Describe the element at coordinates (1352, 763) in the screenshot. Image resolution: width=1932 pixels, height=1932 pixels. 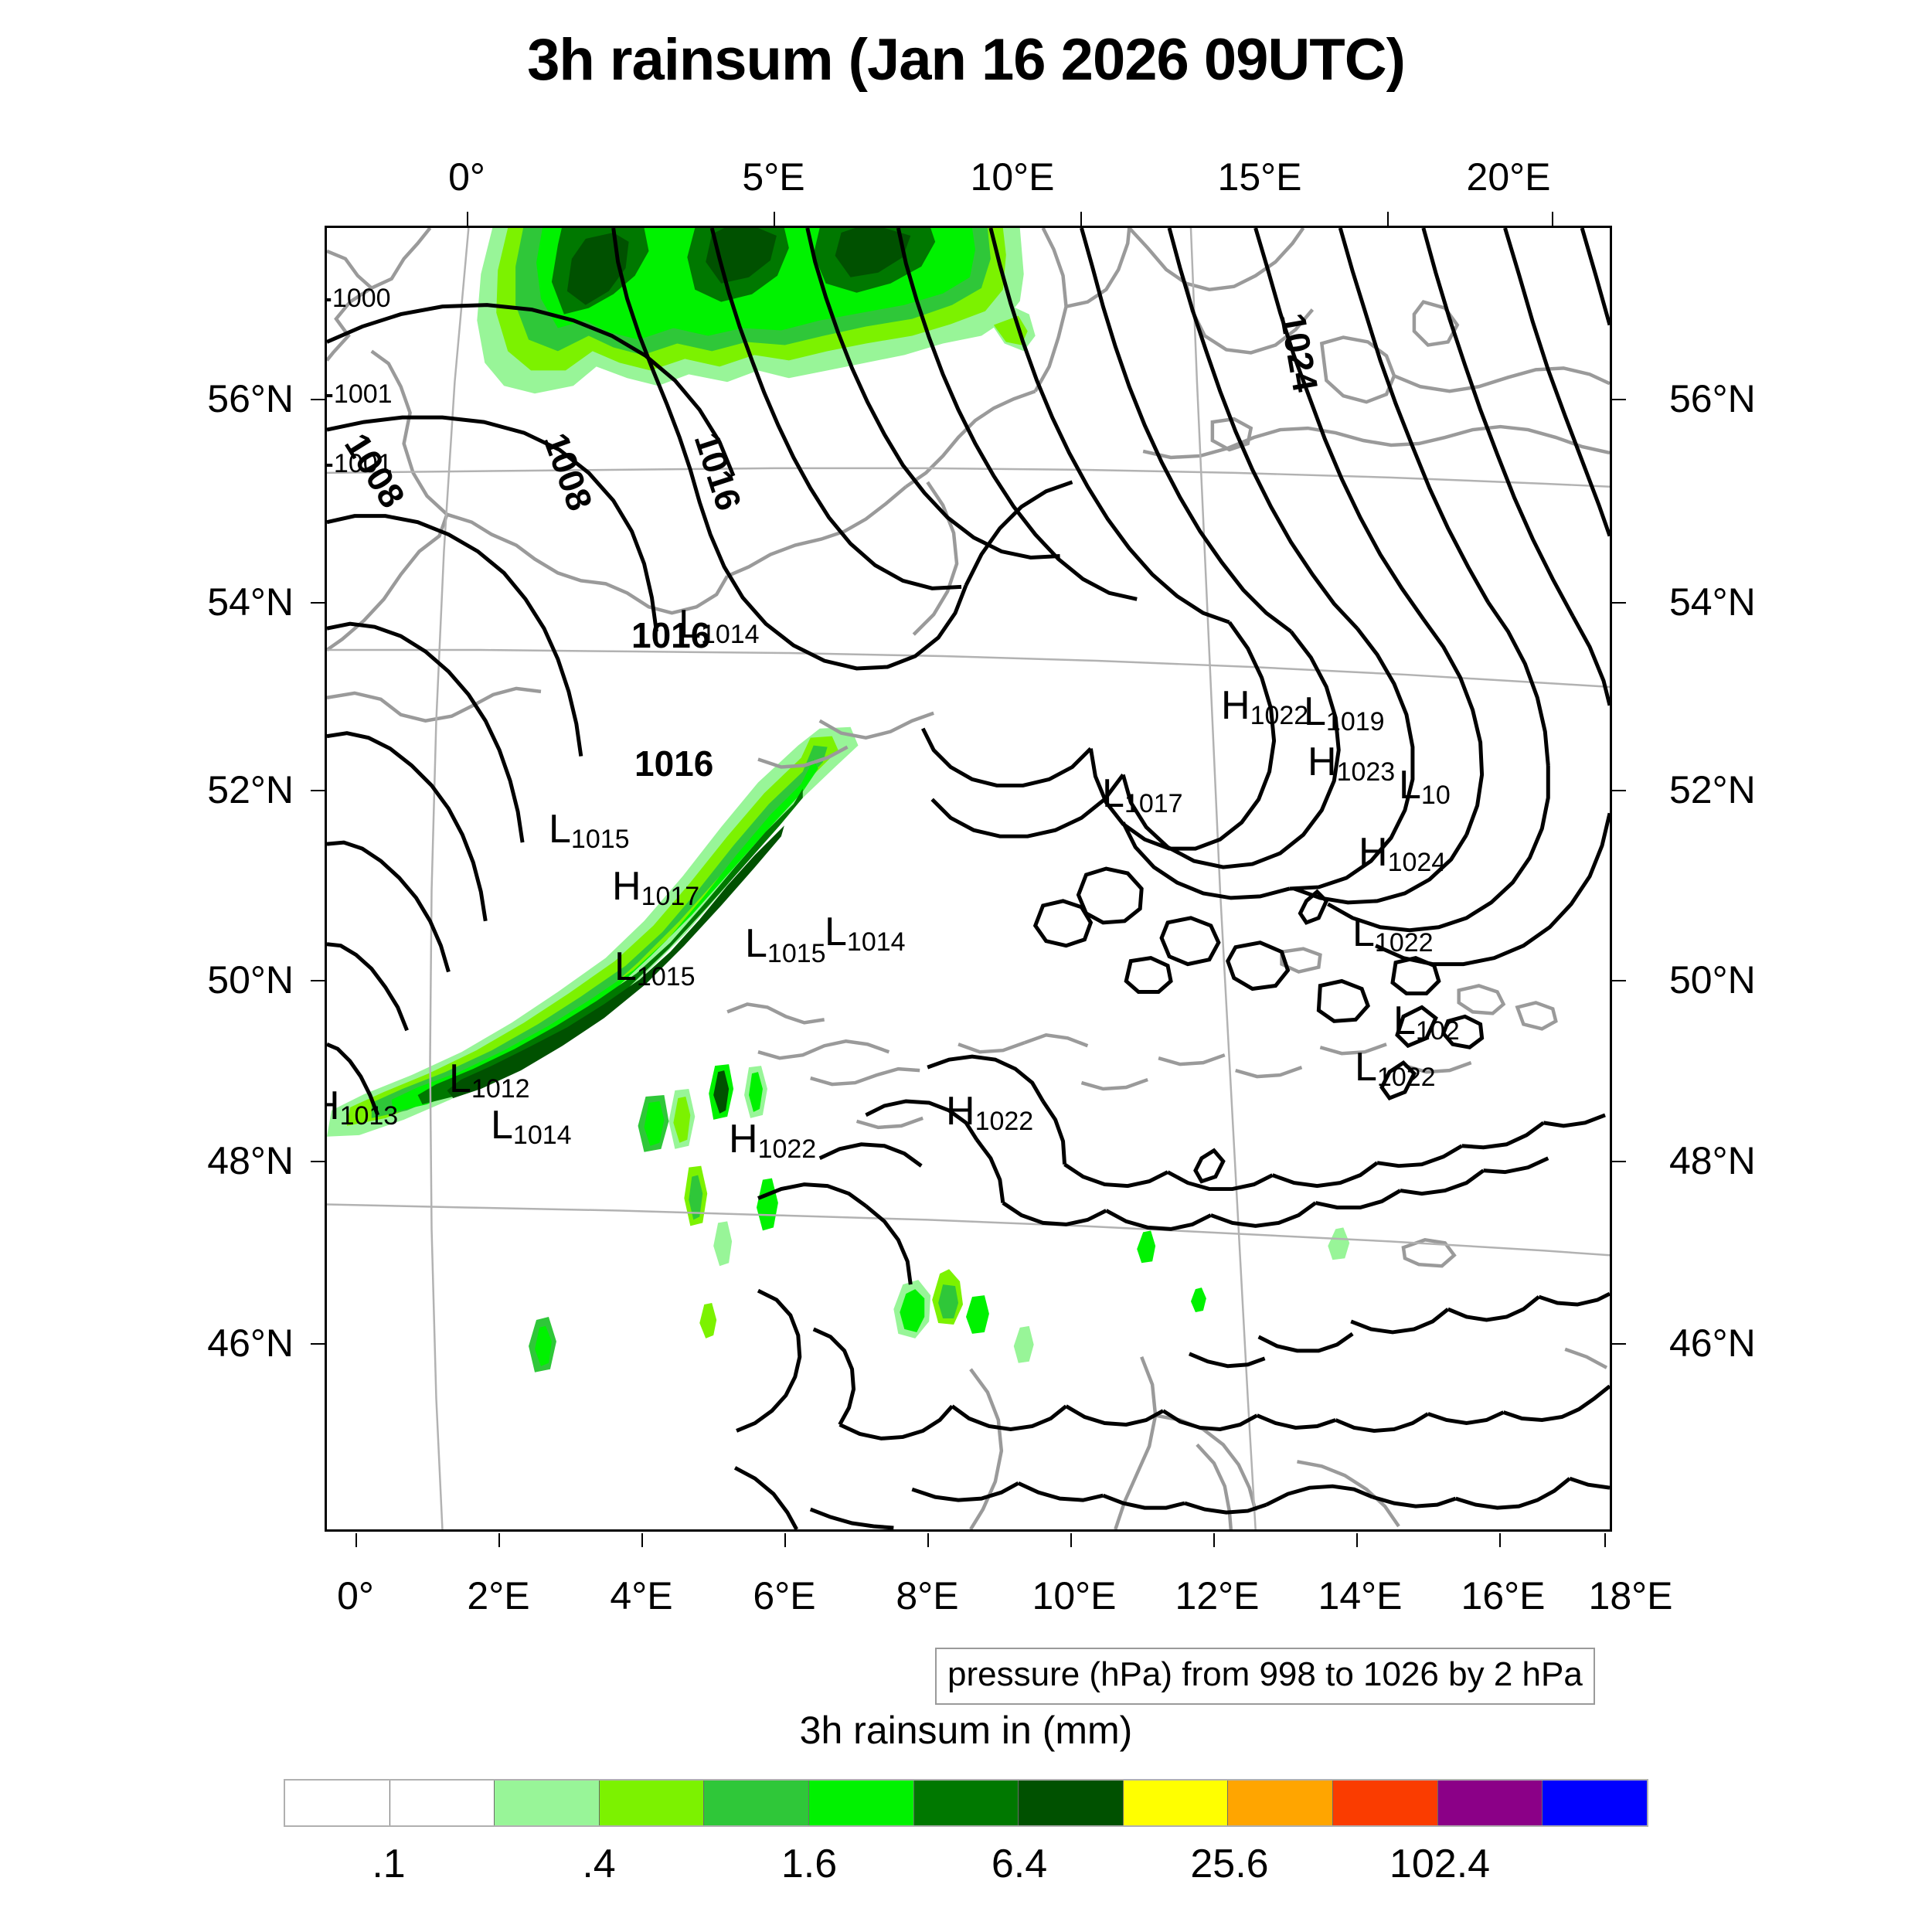
I see `extremum-label-6: H1023` at that location.